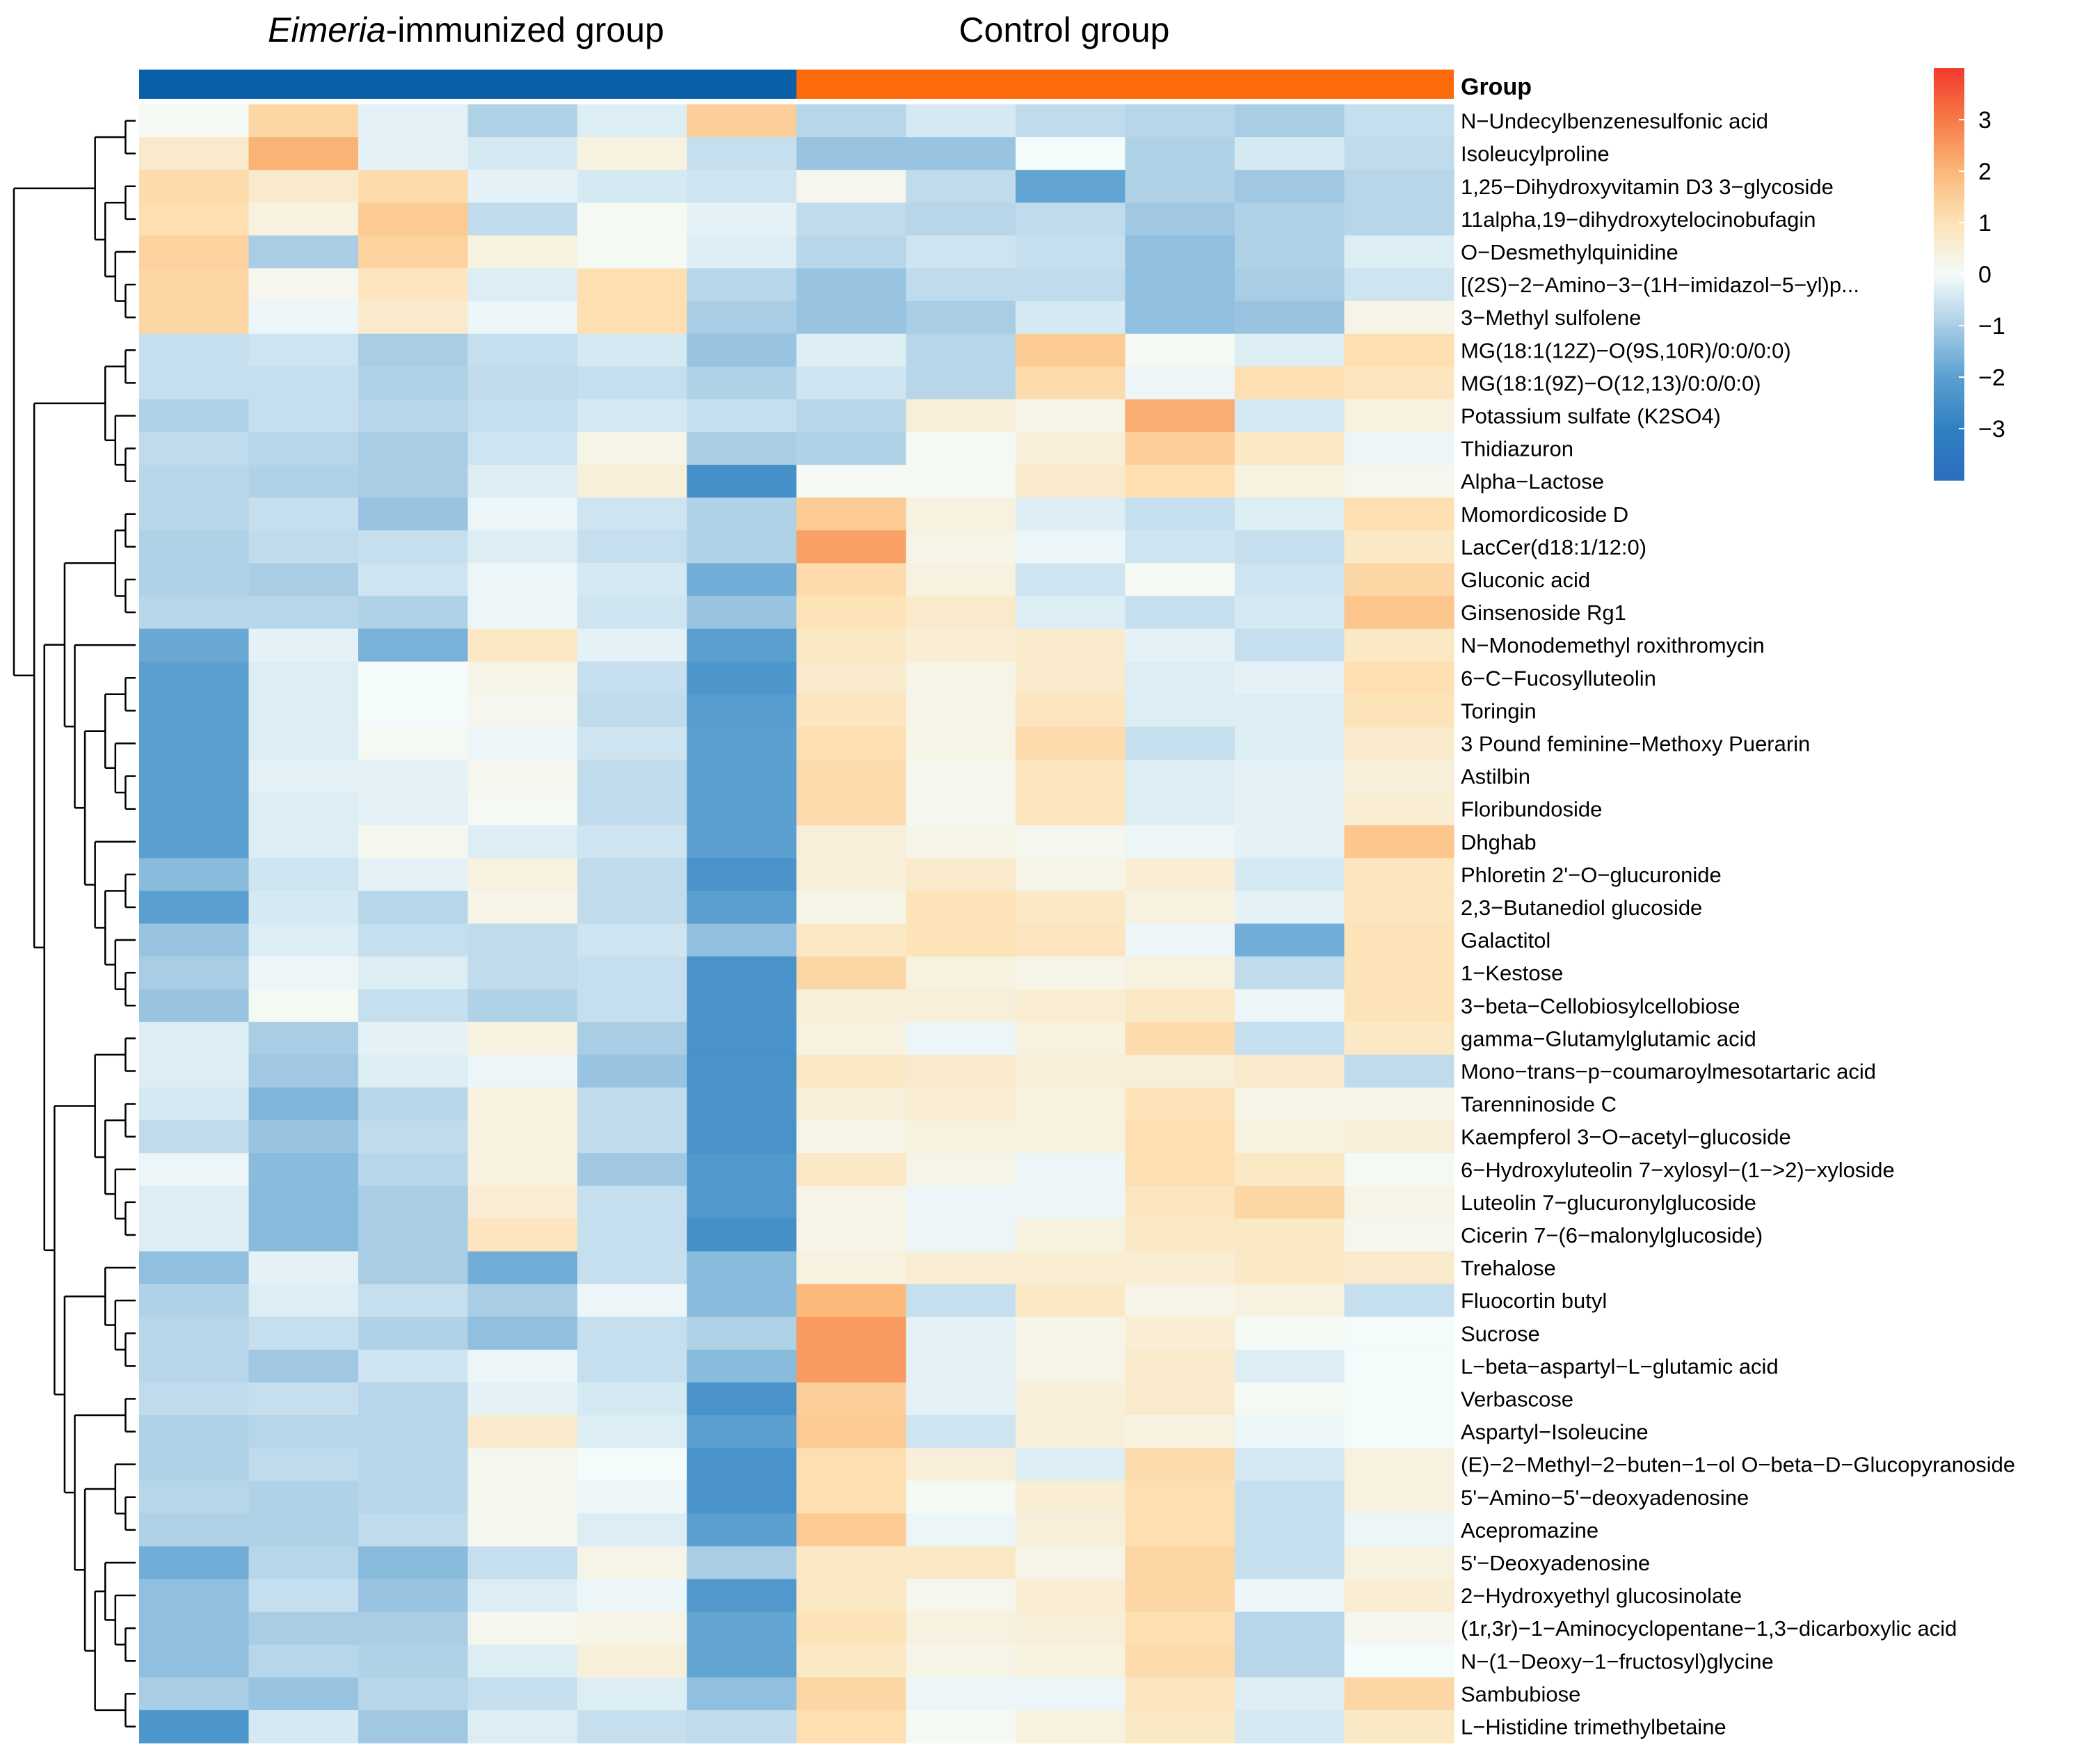  Describe the element at coordinates (1984, 223) in the screenshot. I see `colorbar-tick-label: 1` at that location.